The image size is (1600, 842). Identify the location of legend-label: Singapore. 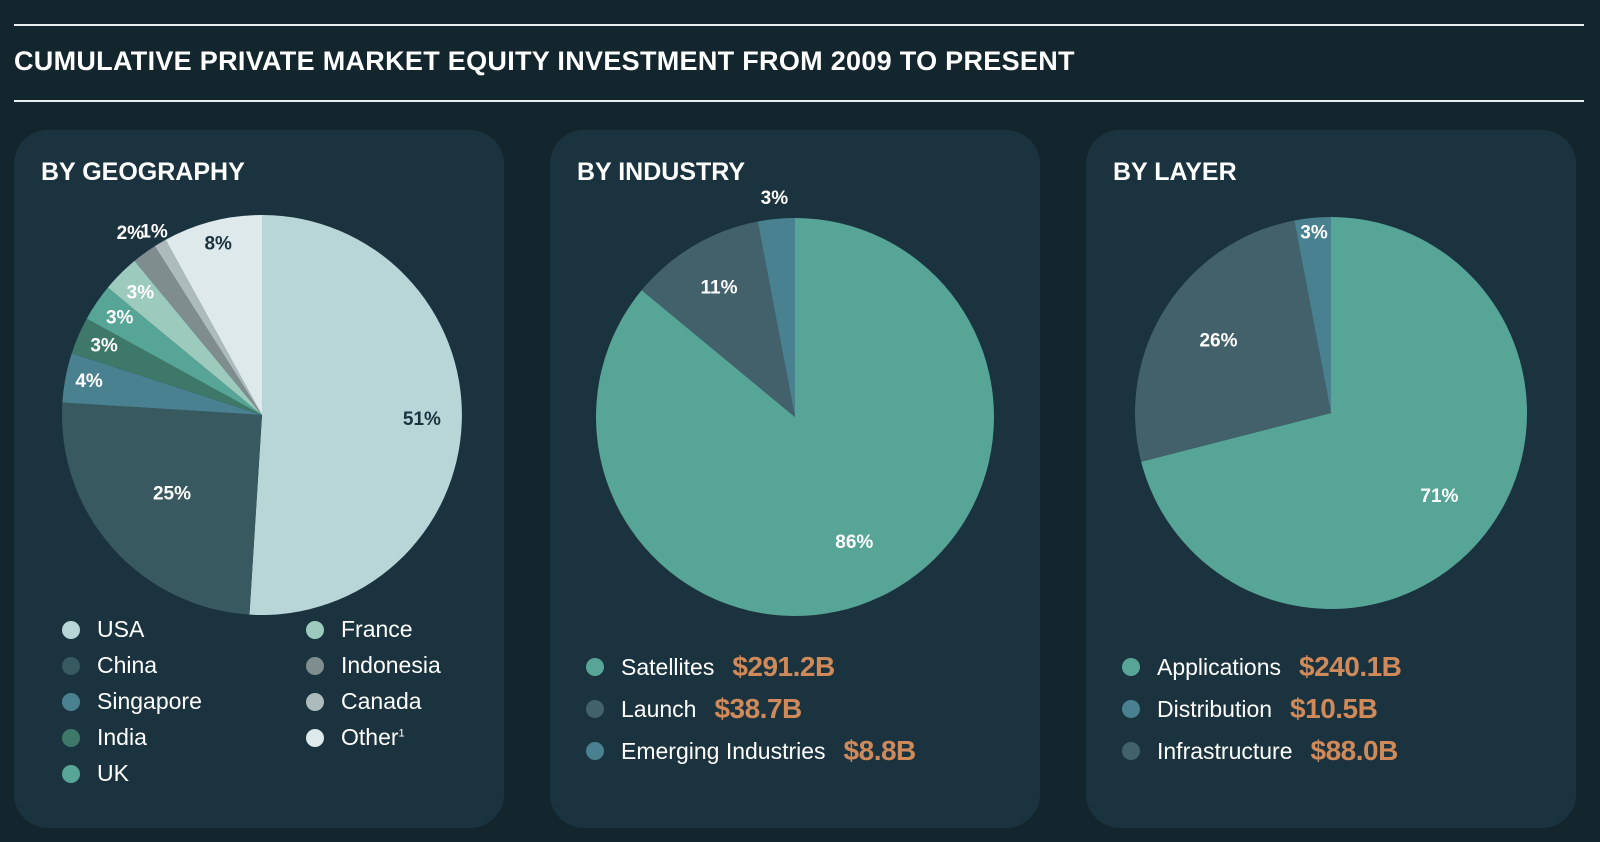
(149, 701).